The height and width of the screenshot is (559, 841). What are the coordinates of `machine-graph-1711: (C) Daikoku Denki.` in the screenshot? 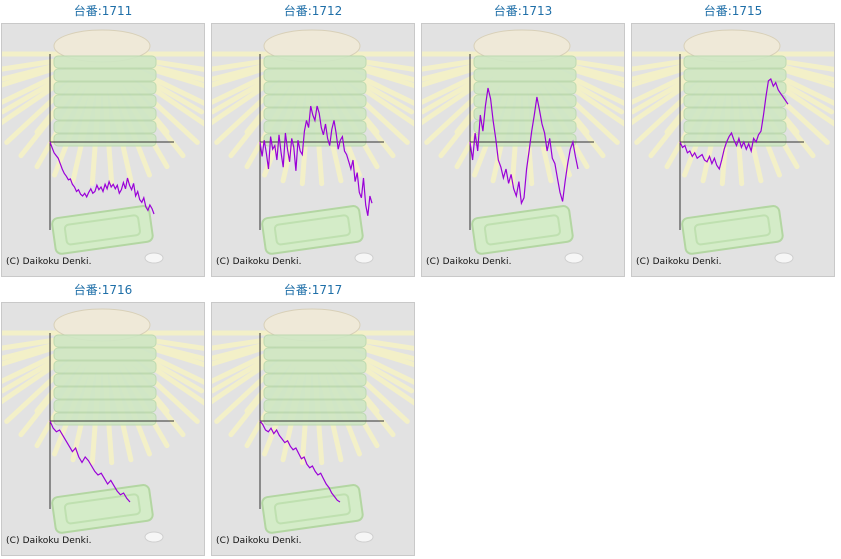 It's located at (103, 150).